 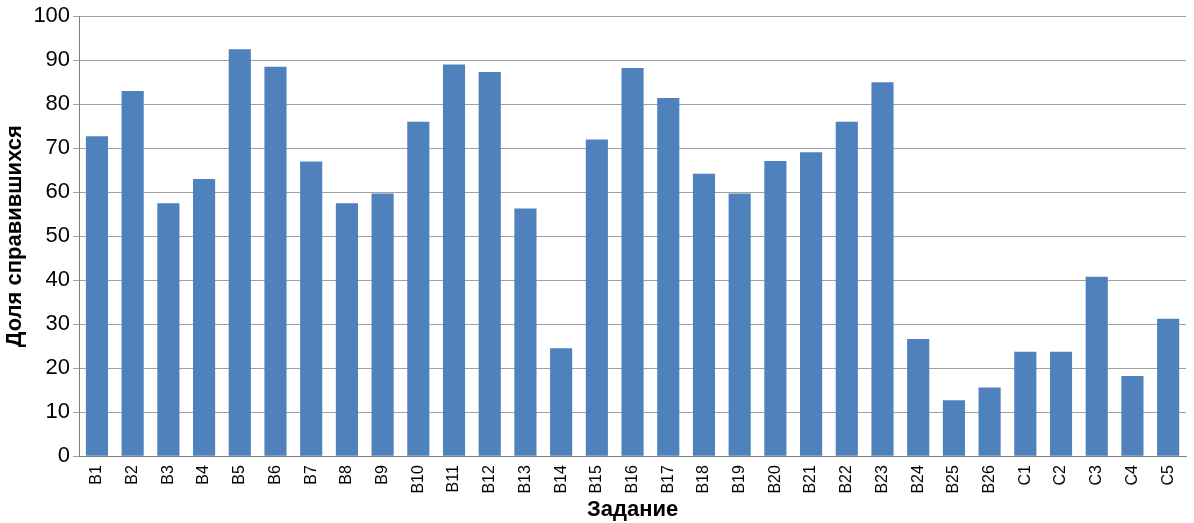 I want to click on x-tick-label: B13, so click(x=524, y=479).